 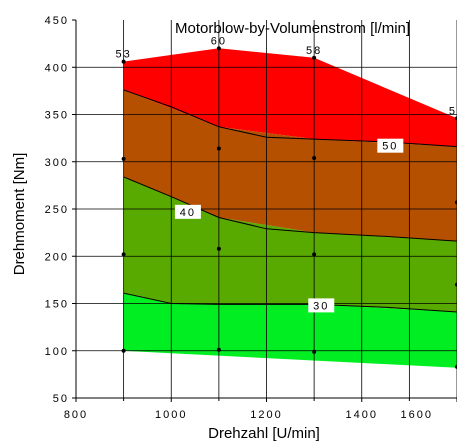 I want to click on contour-label-40: 40, so click(x=188, y=213).